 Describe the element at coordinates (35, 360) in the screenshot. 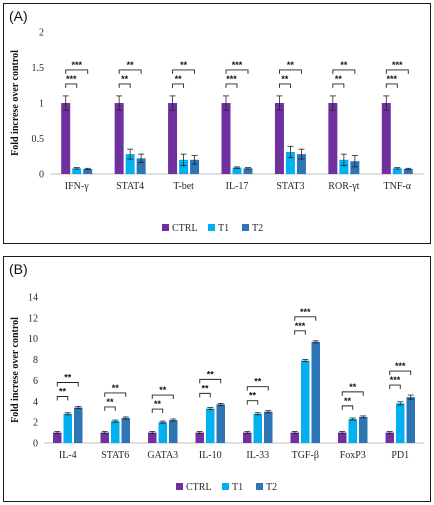

I see `chart-b-y-tick-label: 8` at that location.